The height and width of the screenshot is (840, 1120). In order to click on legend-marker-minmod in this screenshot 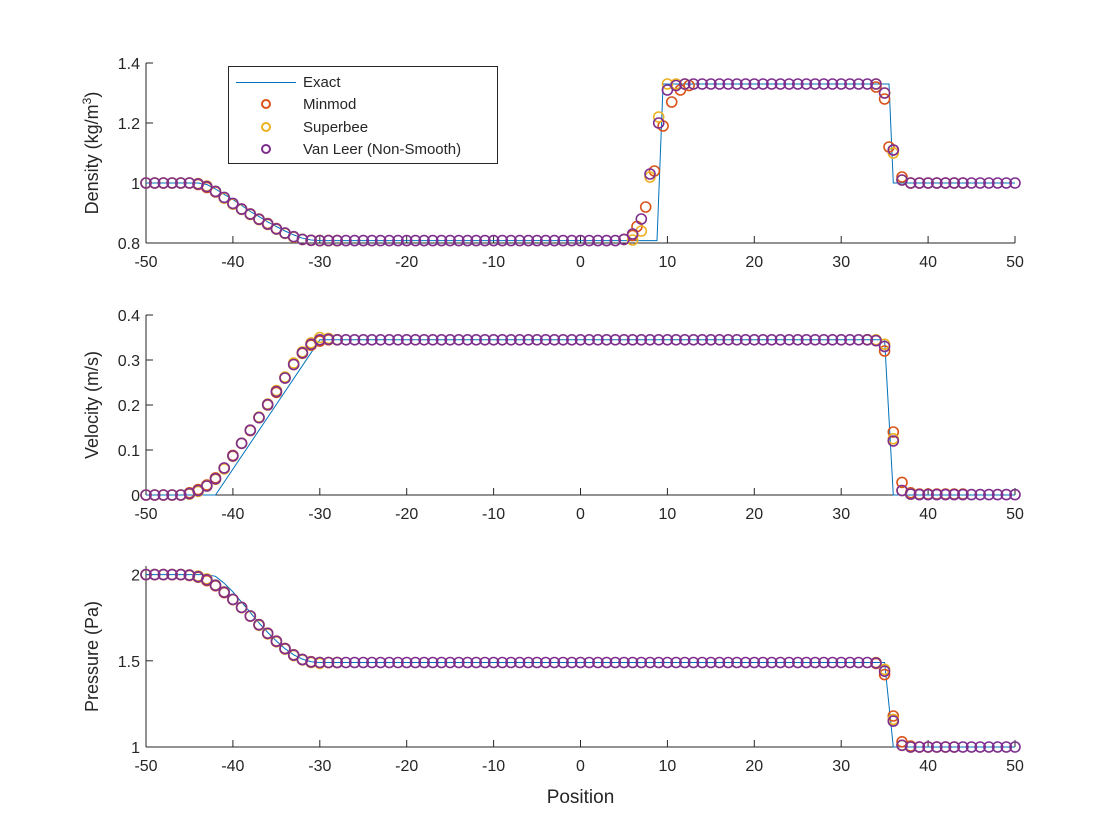, I will do `click(266, 104)`.